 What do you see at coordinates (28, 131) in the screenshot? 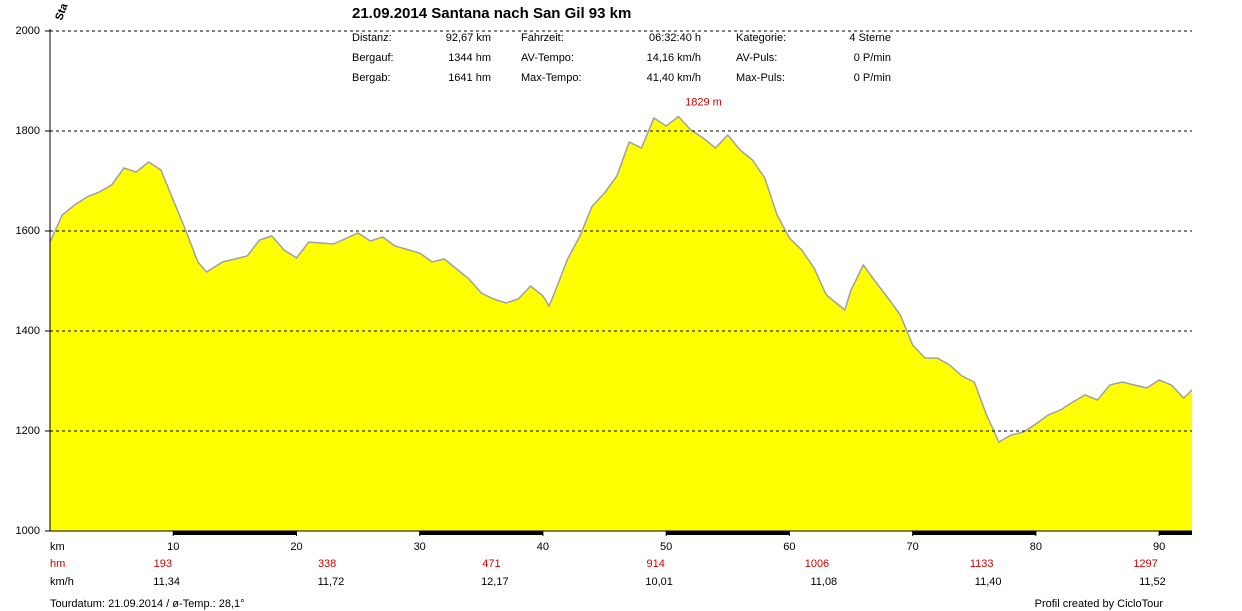
I see `y-tick-label: 1800` at bounding box center [28, 131].